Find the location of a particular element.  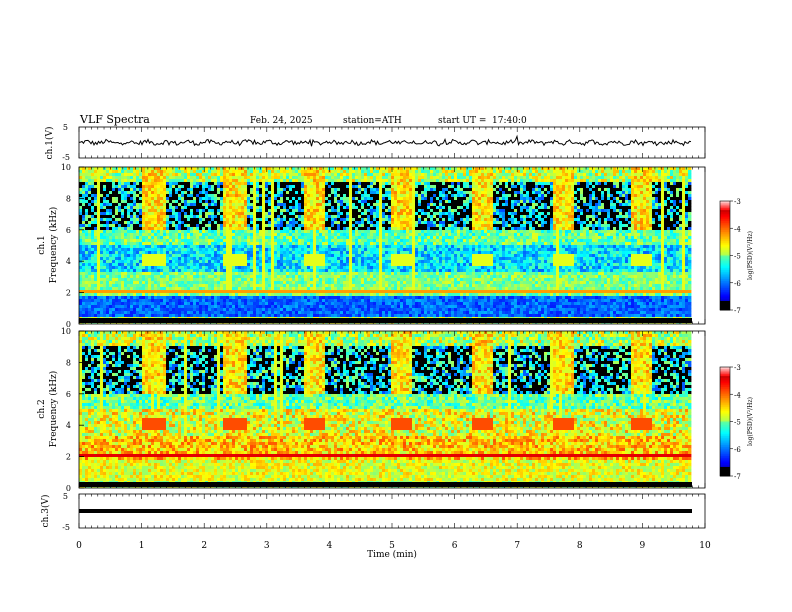

ch1-spectrogram-ylabel: ch.1 is located at coordinates (42, 244).